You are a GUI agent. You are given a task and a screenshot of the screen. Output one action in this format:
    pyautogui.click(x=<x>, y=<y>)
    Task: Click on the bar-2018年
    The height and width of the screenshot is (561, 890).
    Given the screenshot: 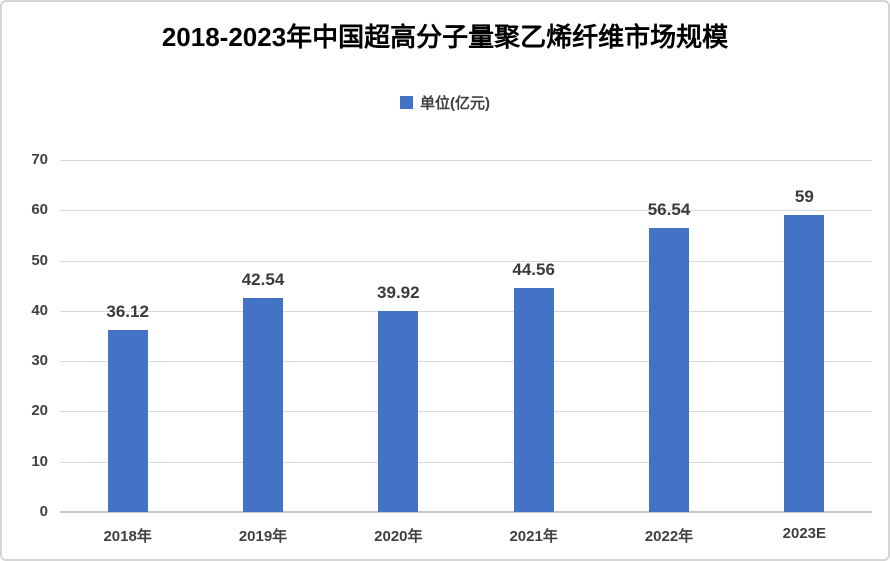 What is the action you would take?
    pyautogui.click(x=127, y=421)
    